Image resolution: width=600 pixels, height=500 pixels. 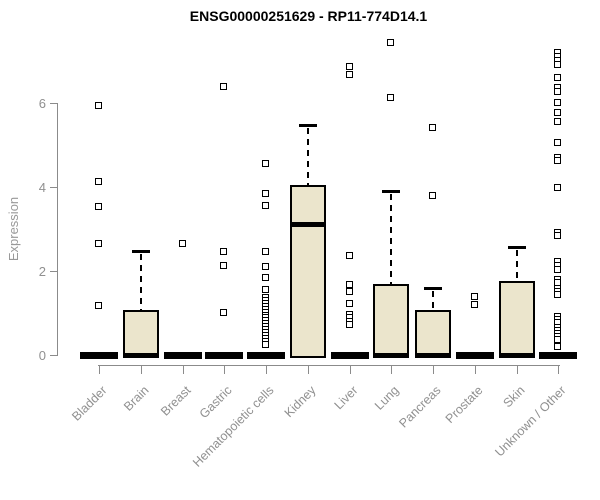 I want to click on y-tick-label: 0, so click(x=42, y=355).